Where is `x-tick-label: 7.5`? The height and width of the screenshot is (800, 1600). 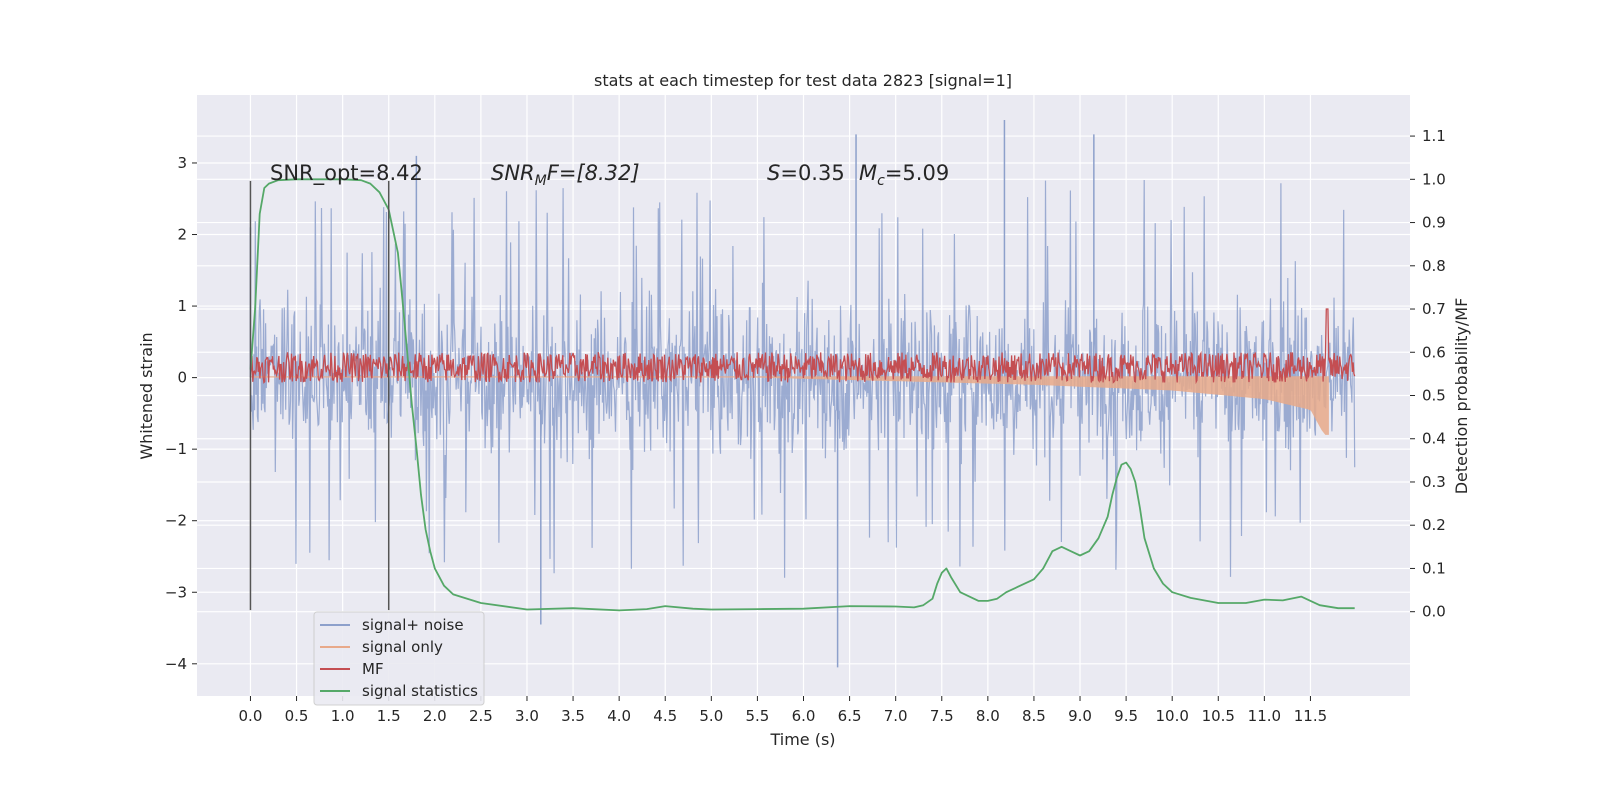 x-tick-label: 7.5 is located at coordinates (942, 716).